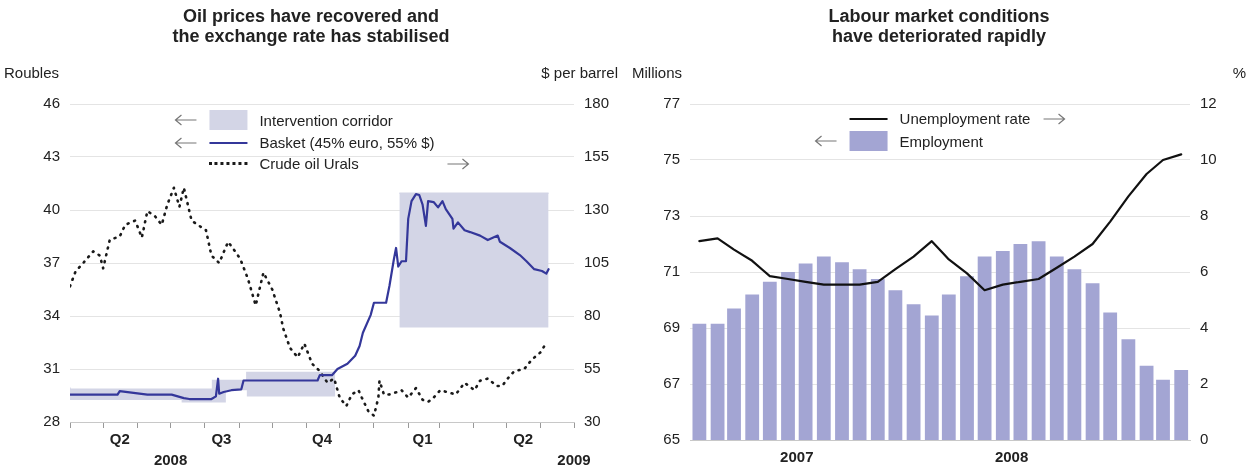  Describe the element at coordinates (965, 118) in the screenshot. I see `legend-label: Unemployment rate` at that location.